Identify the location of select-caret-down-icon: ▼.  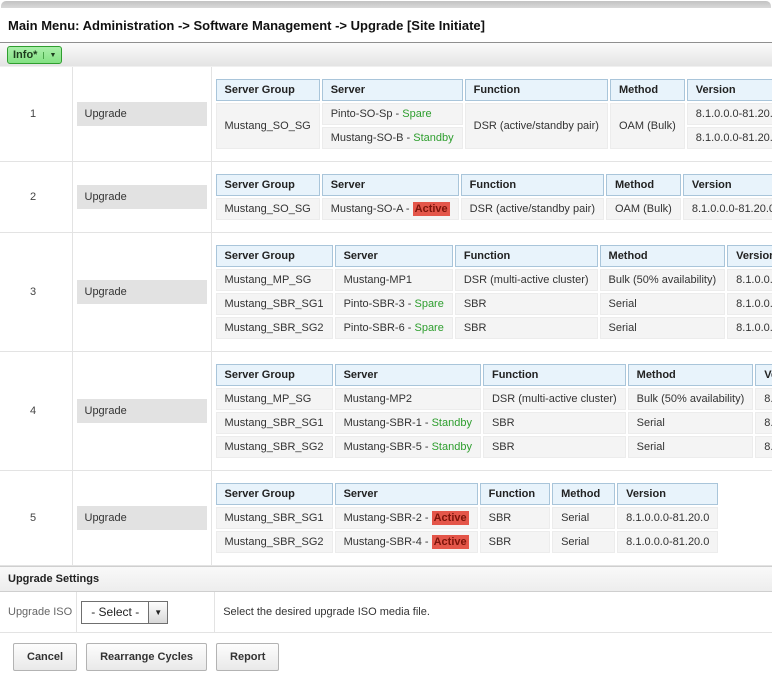
(157, 612).